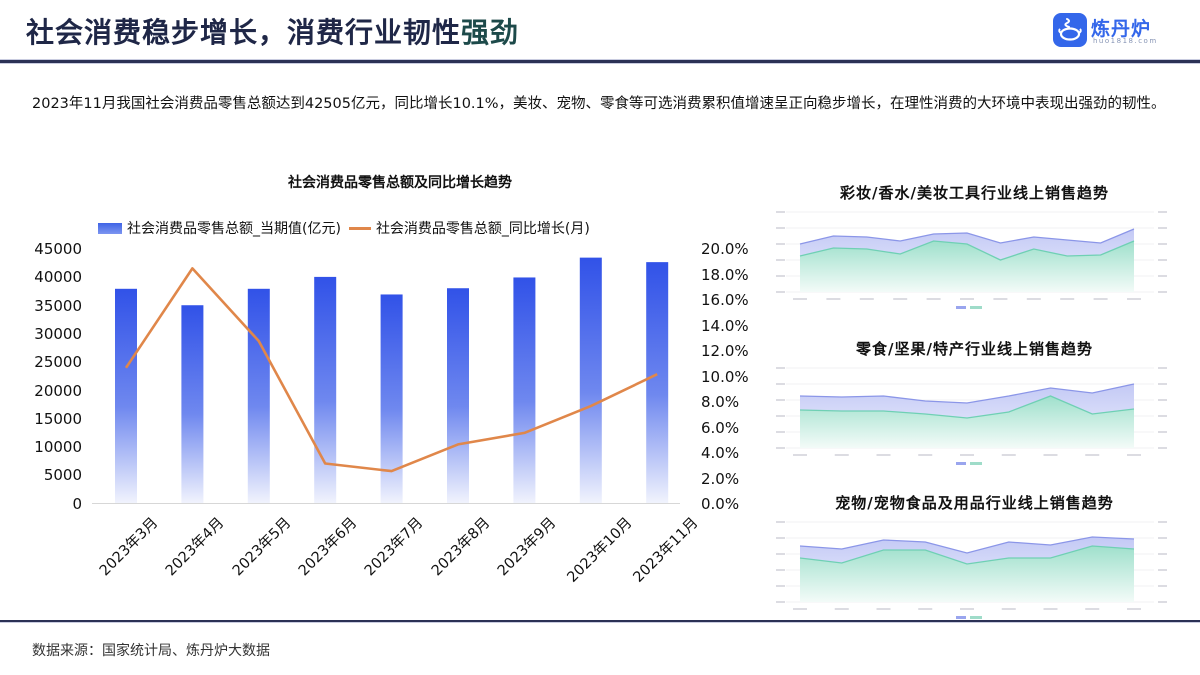  What do you see at coordinates (720, 428) in the screenshot?
I see `right-axis-tick: 6.0%` at bounding box center [720, 428].